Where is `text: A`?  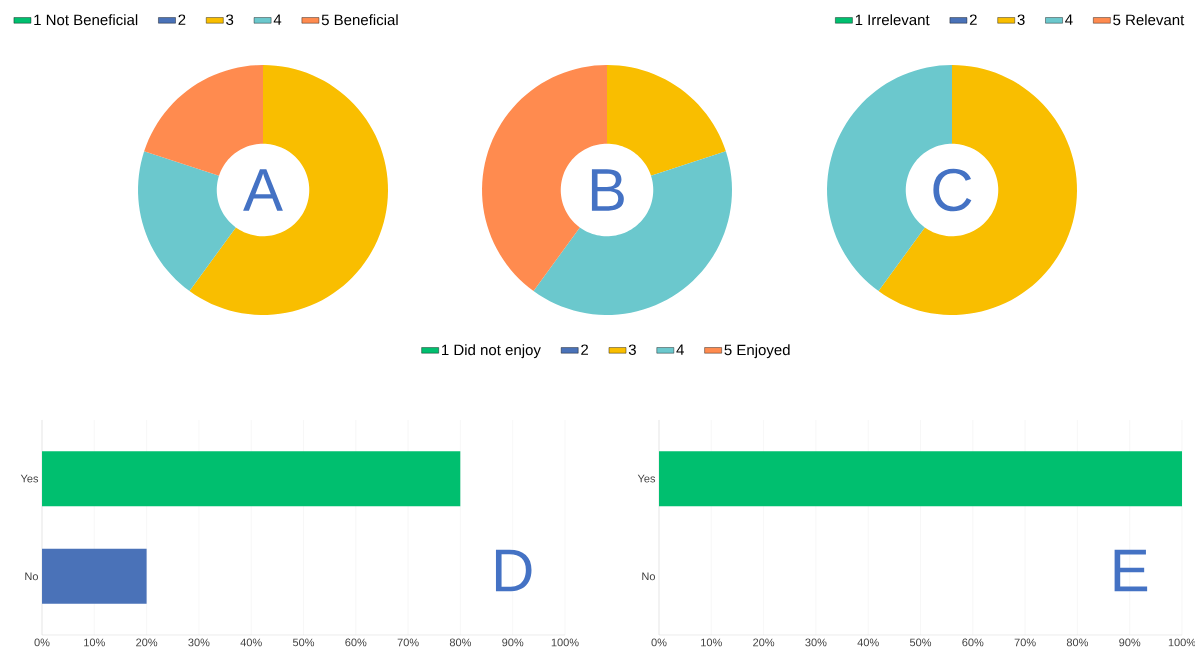
text: A is located at coordinates (263, 190).